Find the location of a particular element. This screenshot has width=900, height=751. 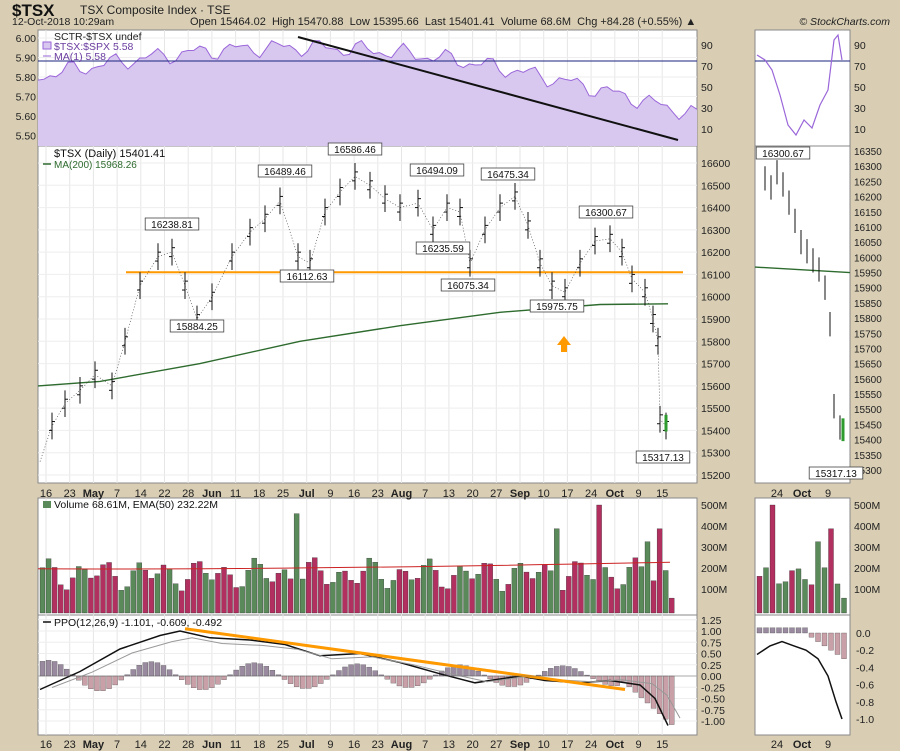

price-annotation: 16489.46 is located at coordinates (285, 172).